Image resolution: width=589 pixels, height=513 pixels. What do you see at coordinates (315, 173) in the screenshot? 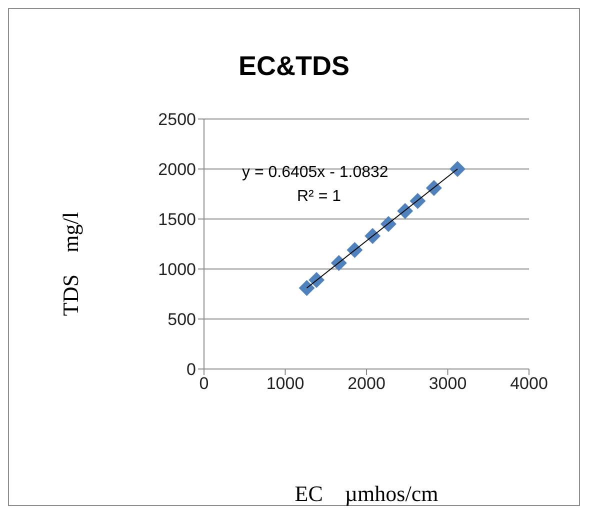
I see `annotation: y = 0.6405x - 1.0832` at bounding box center [315, 173].